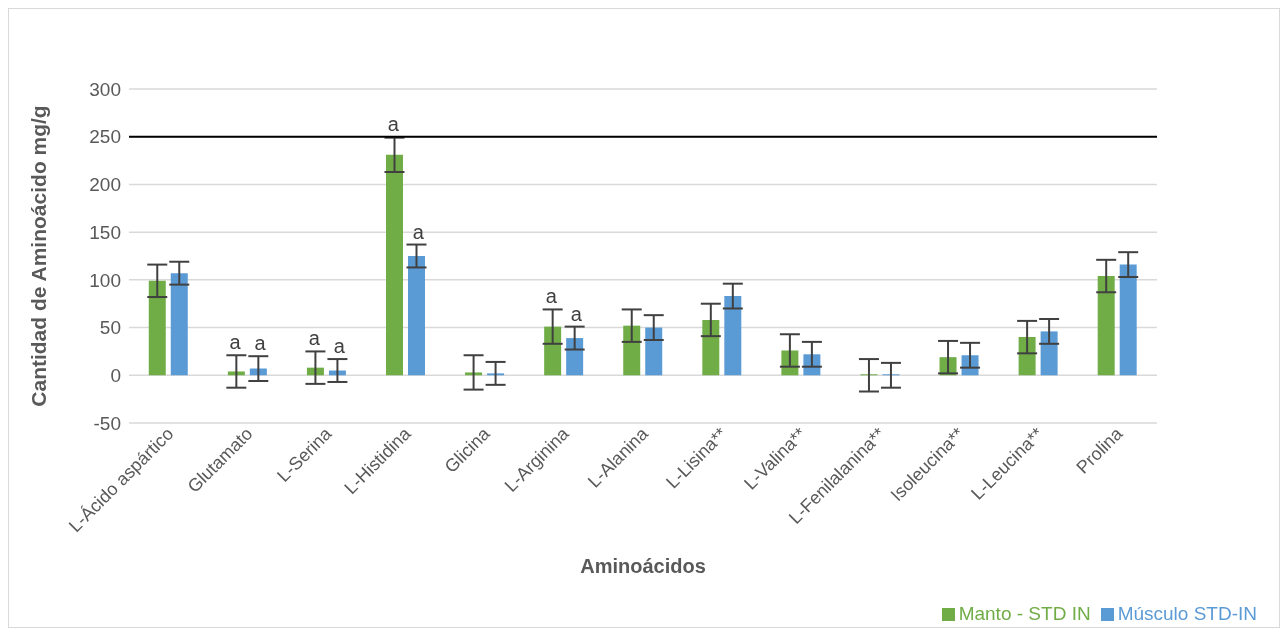 This screenshot has width=1288, height=636. Describe the element at coordinates (105, 280) in the screenshot. I see `y-tick-label: 100` at that location.